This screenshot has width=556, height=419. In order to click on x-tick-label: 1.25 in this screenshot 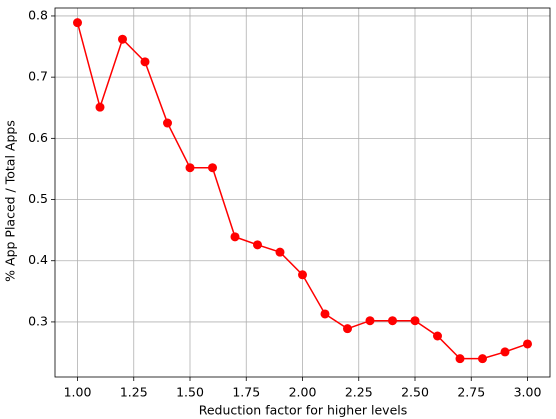, I will do `click(134, 392)`.